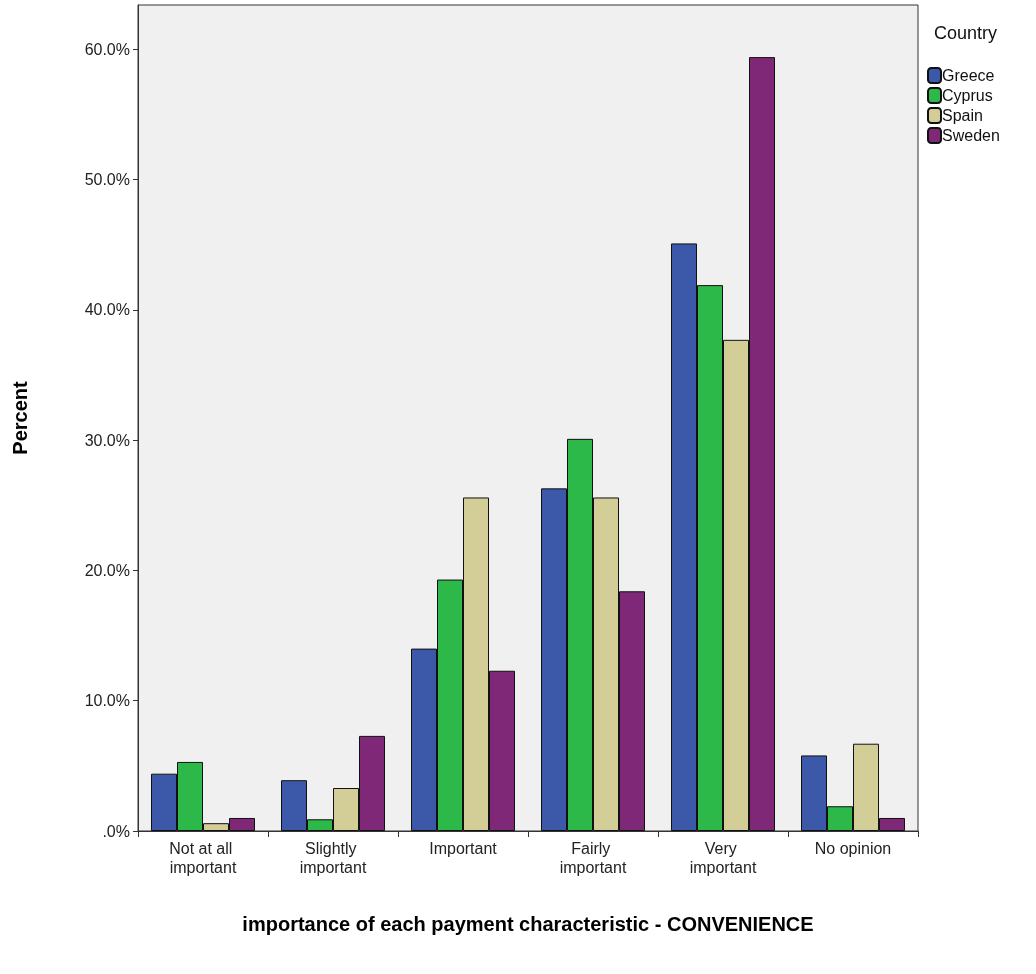 The height and width of the screenshot is (974, 1036). I want to click on x-tick-label: Important, so click(463, 848).